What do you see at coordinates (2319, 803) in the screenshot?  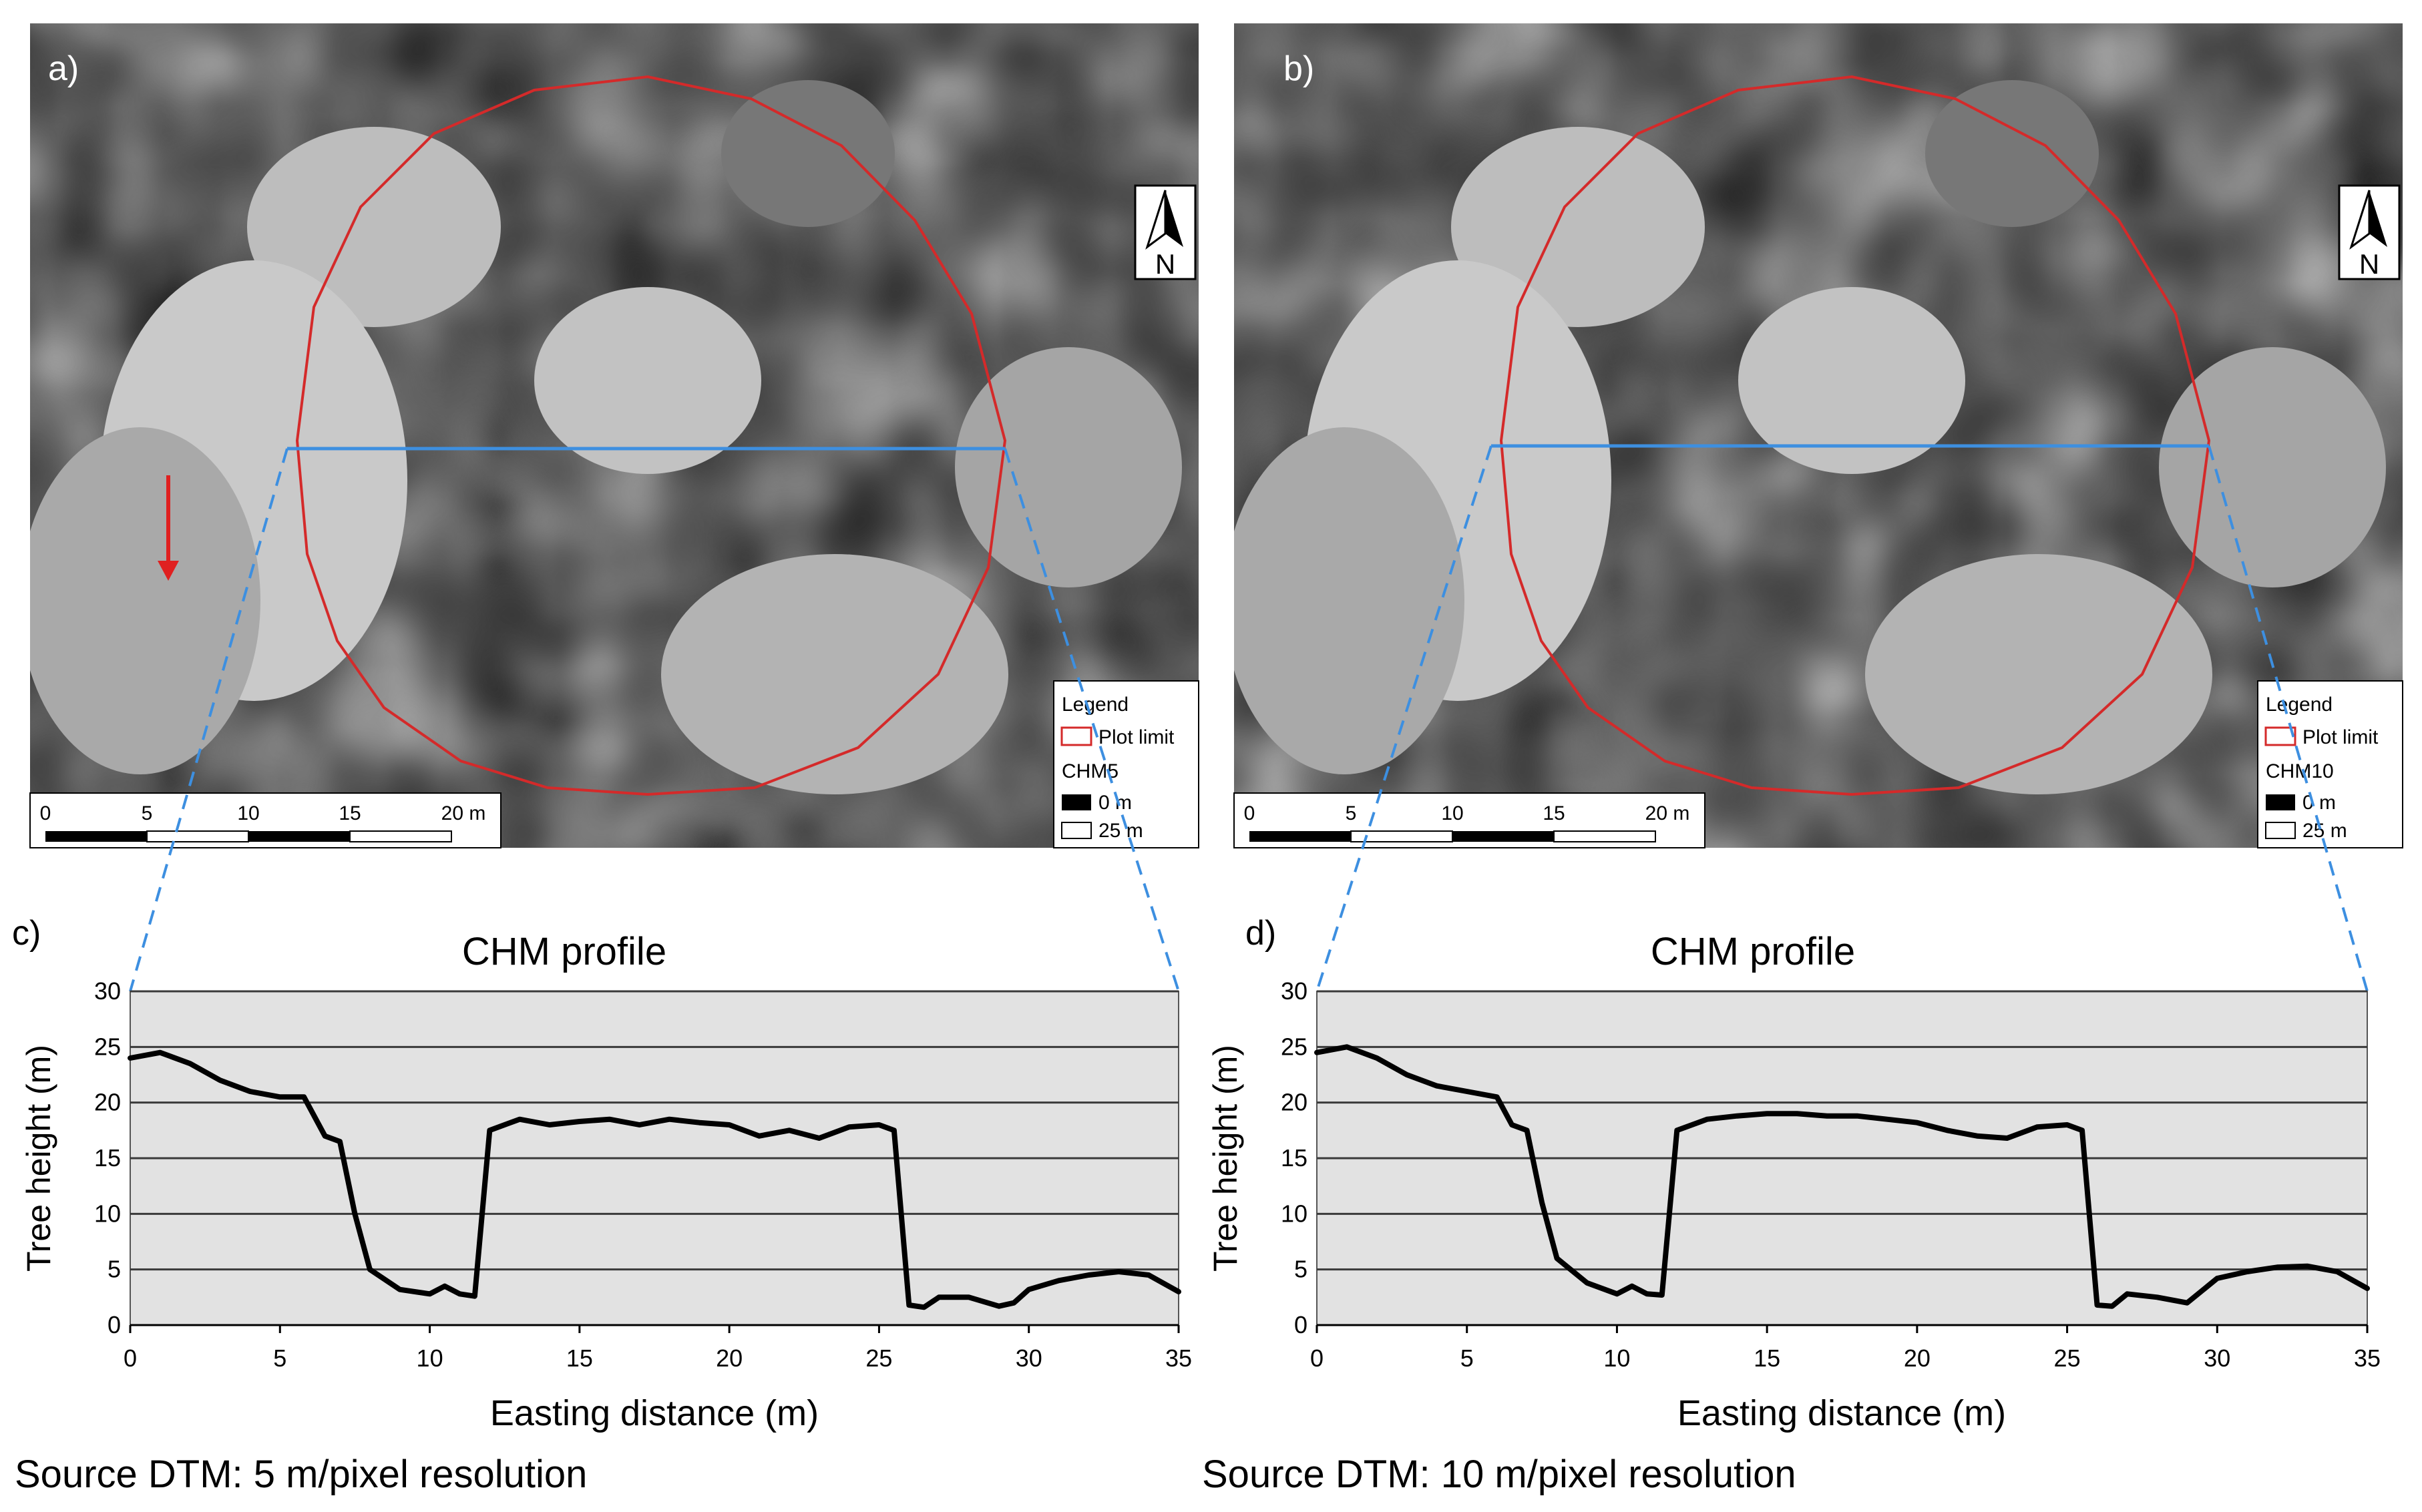 I see `legend-low: 0 m` at bounding box center [2319, 803].